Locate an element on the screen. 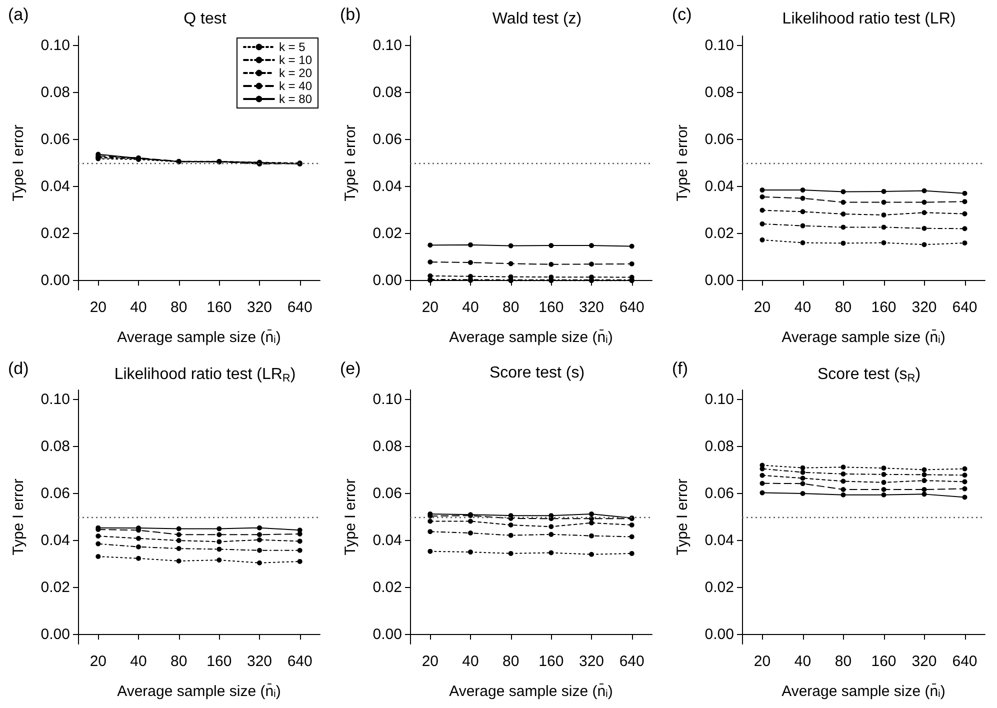 This screenshot has width=997, height=708. legend-label: k = 5 is located at coordinates (292, 47).